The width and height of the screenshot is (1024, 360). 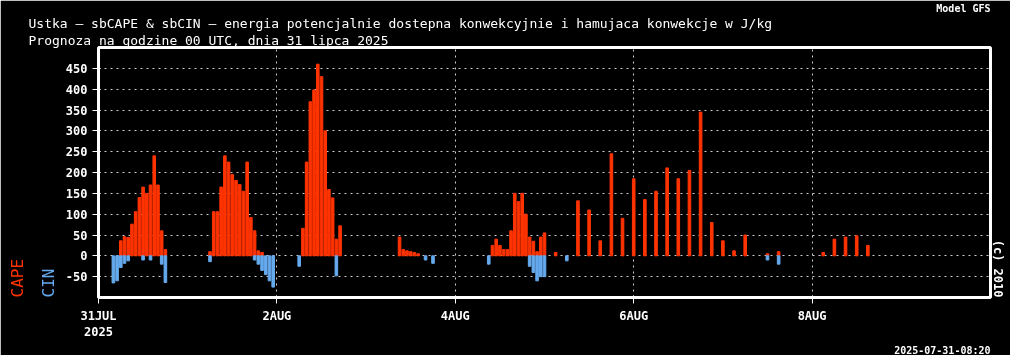 What do you see at coordinates (76, 277) in the screenshot?
I see `y-tick-label: -50` at bounding box center [76, 277].